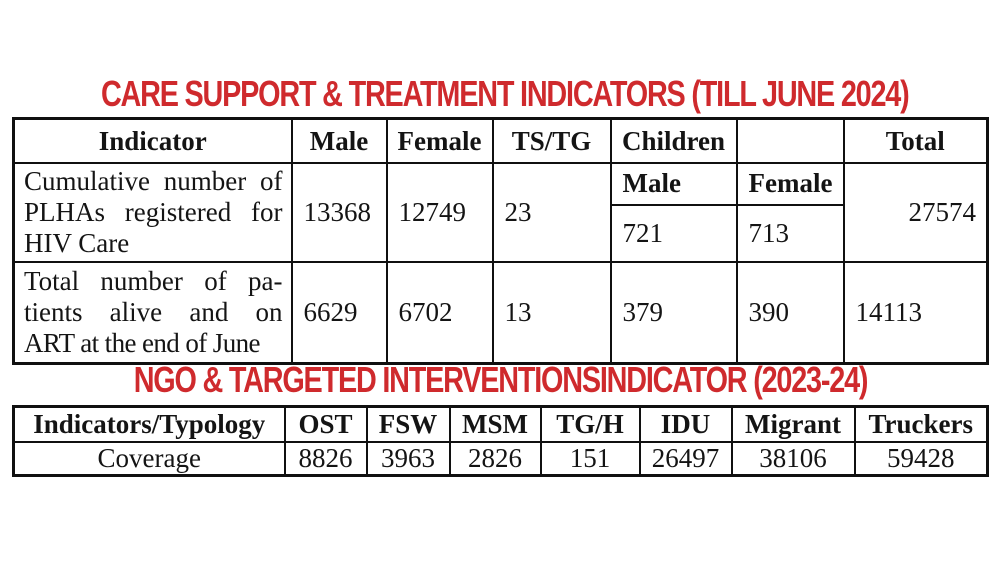  Describe the element at coordinates (152, 140) in the screenshot. I see `cst-header-indicator: Indicator` at that location.